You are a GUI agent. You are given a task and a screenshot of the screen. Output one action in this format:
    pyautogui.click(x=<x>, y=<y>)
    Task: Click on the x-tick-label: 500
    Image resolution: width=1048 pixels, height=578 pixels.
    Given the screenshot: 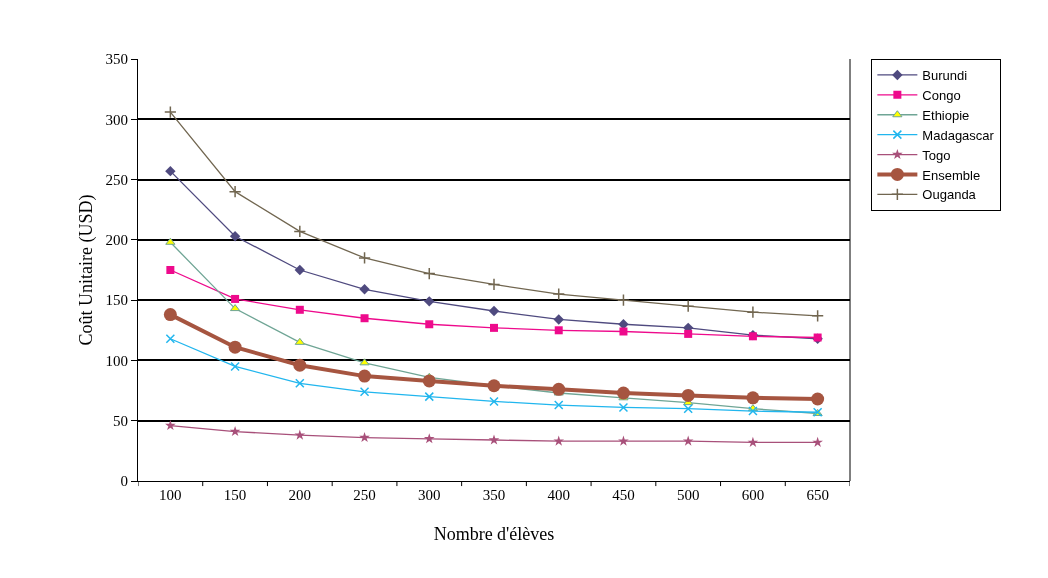 What is the action you would take?
    pyautogui.click(x=688, y=495)
    